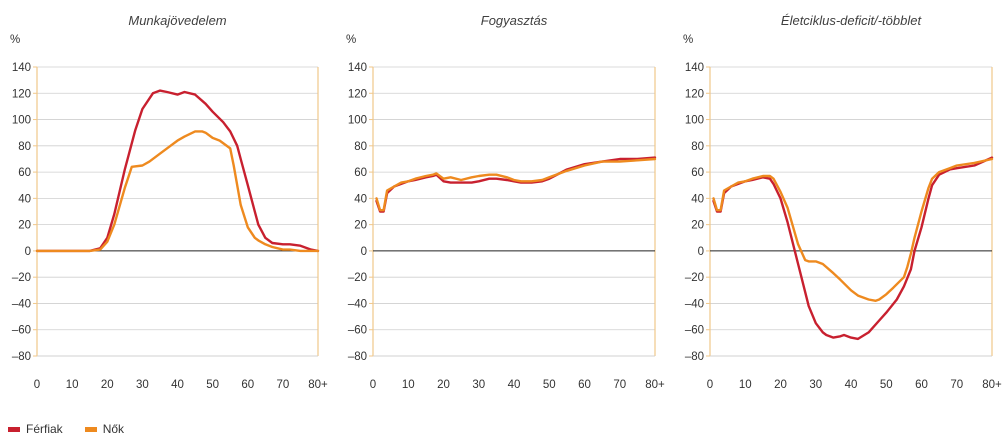 This screenshot has width=1007, height=441. What do you see at coordinates (514, 20) in the screenshot?
I see `chart-title: Fogyasztás` at bounding box center [514, 20].